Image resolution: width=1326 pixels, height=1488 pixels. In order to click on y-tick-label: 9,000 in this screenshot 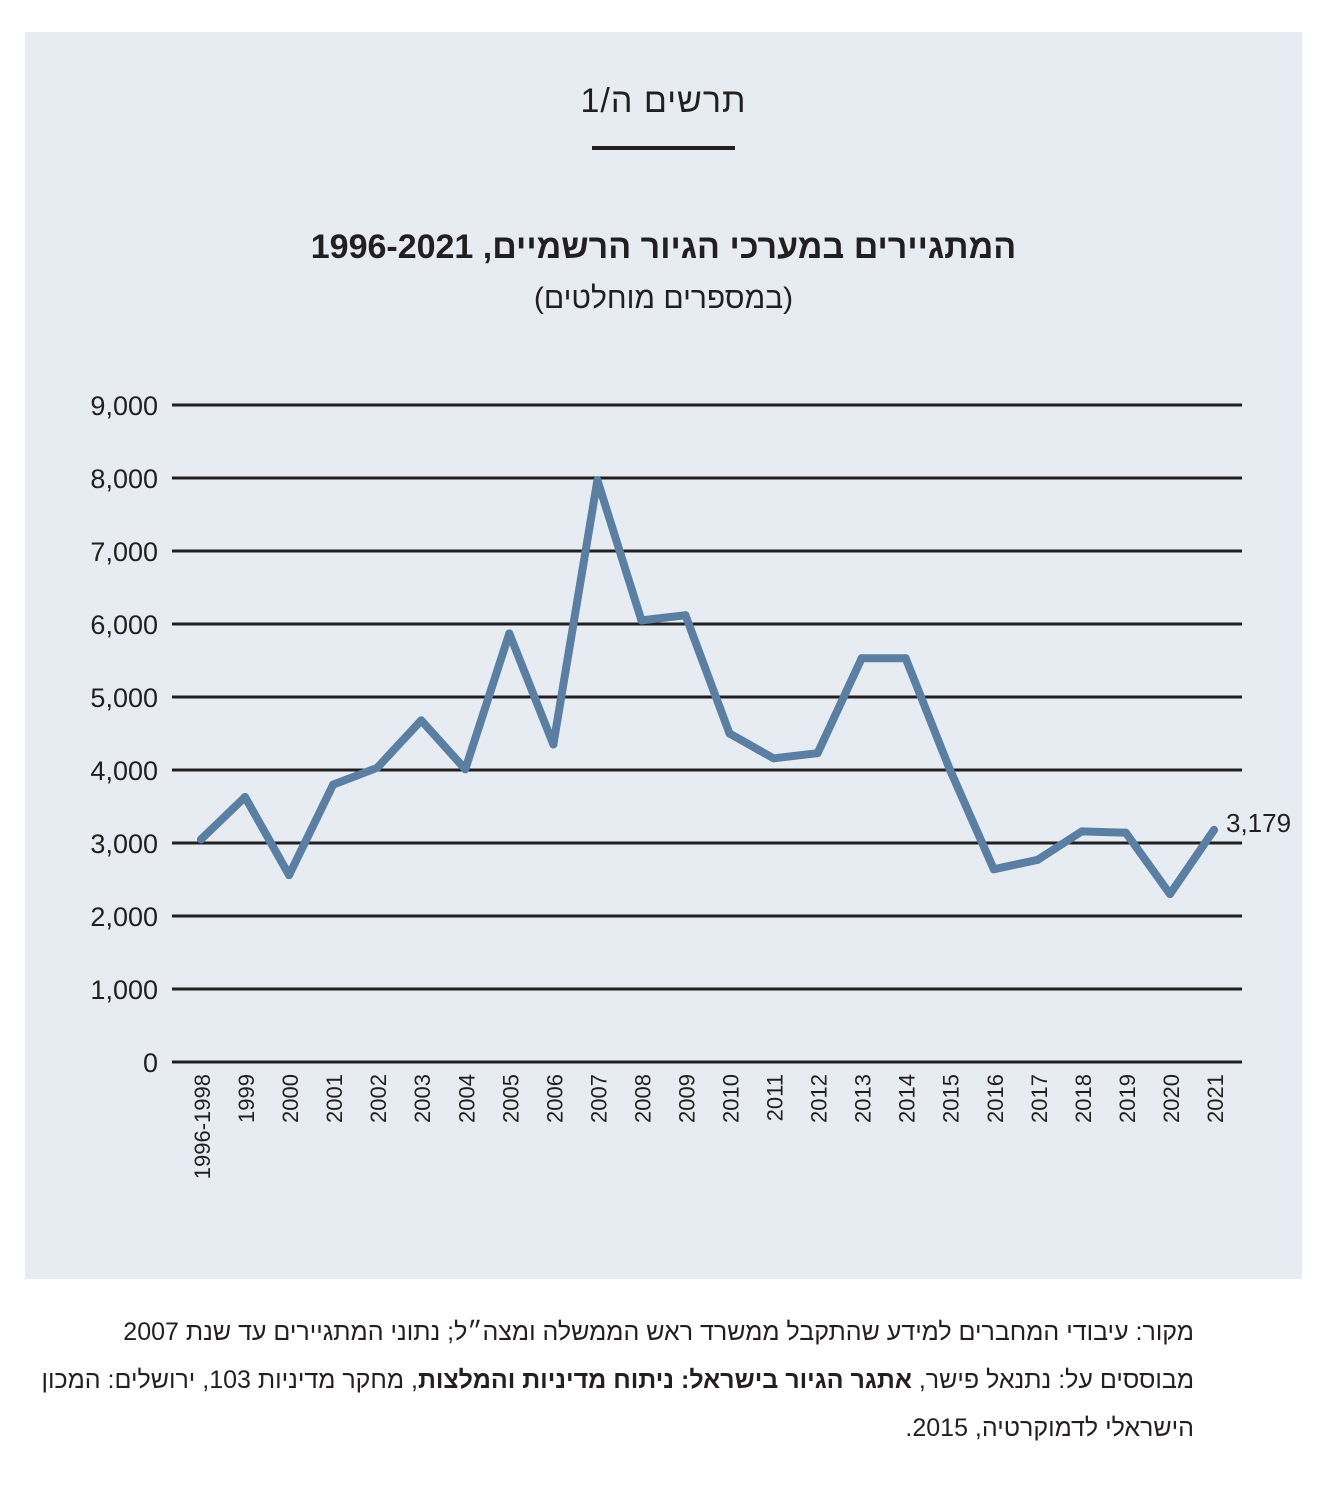, I will do `click(124, 406)`.